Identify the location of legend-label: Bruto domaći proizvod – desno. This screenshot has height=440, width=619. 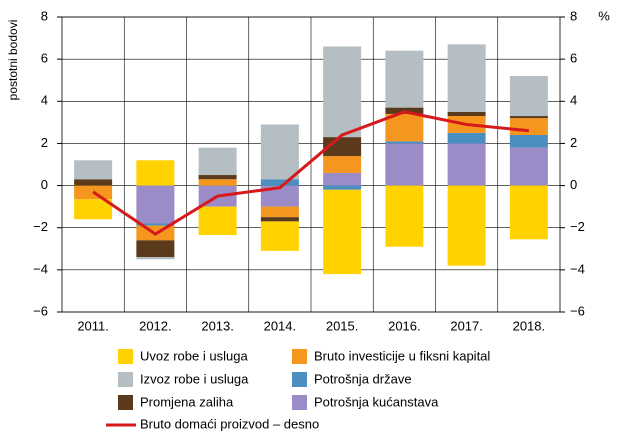
(229, 423).